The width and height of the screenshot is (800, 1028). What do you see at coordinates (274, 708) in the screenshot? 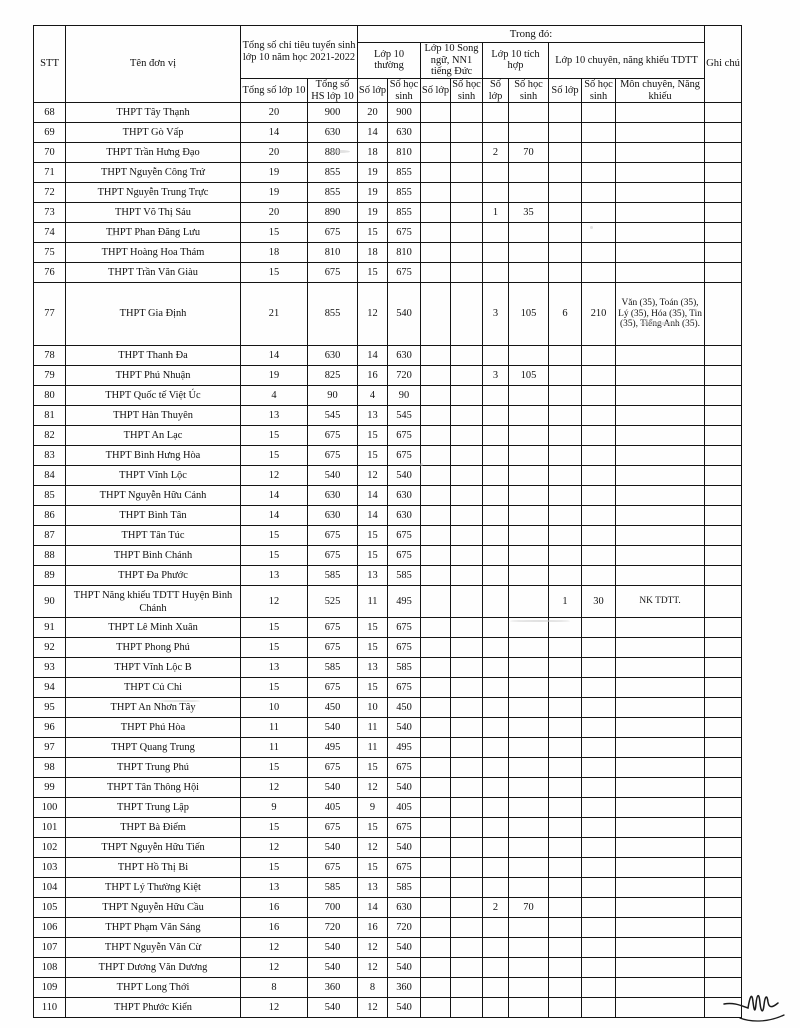
I see `cell-tot-l: 10` at bounding box center [274, 708].